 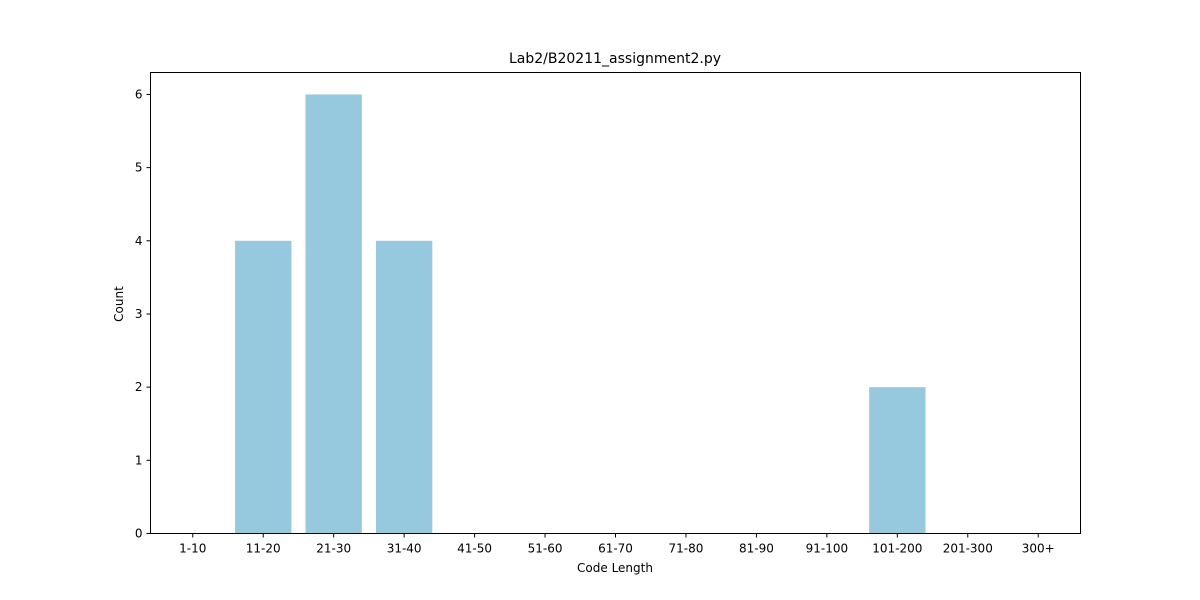 What do you see at coordinates (139, 387) in the screenshot?
I see `y-tick-label: 2` at bounding box center [139, 387].